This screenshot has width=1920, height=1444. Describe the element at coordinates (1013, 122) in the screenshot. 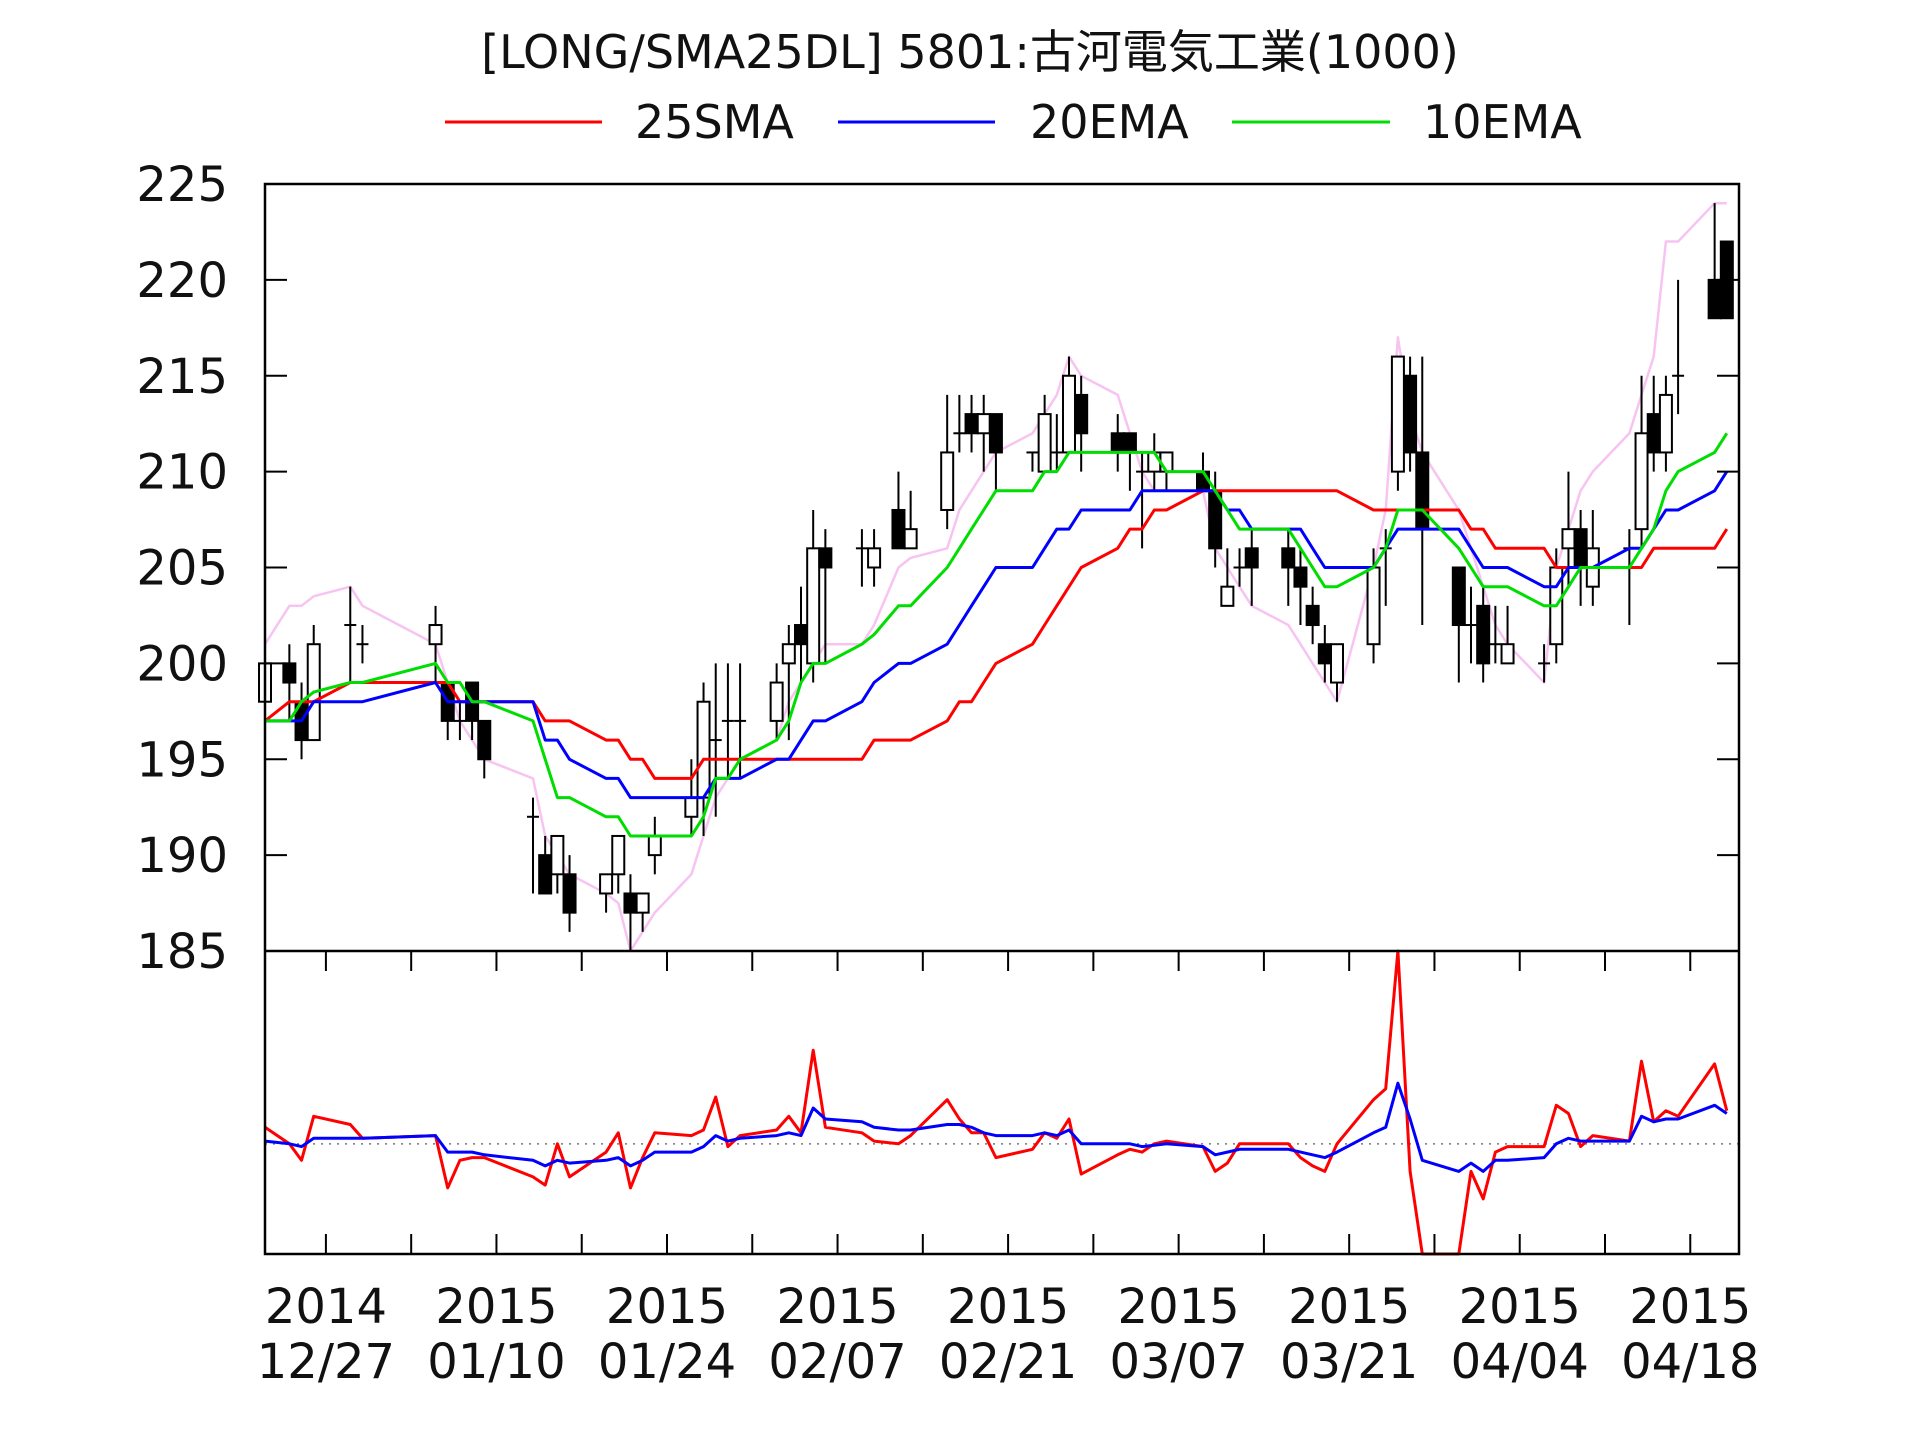

I see `legend: 25SMA 20EMA 10EMA` at that location.